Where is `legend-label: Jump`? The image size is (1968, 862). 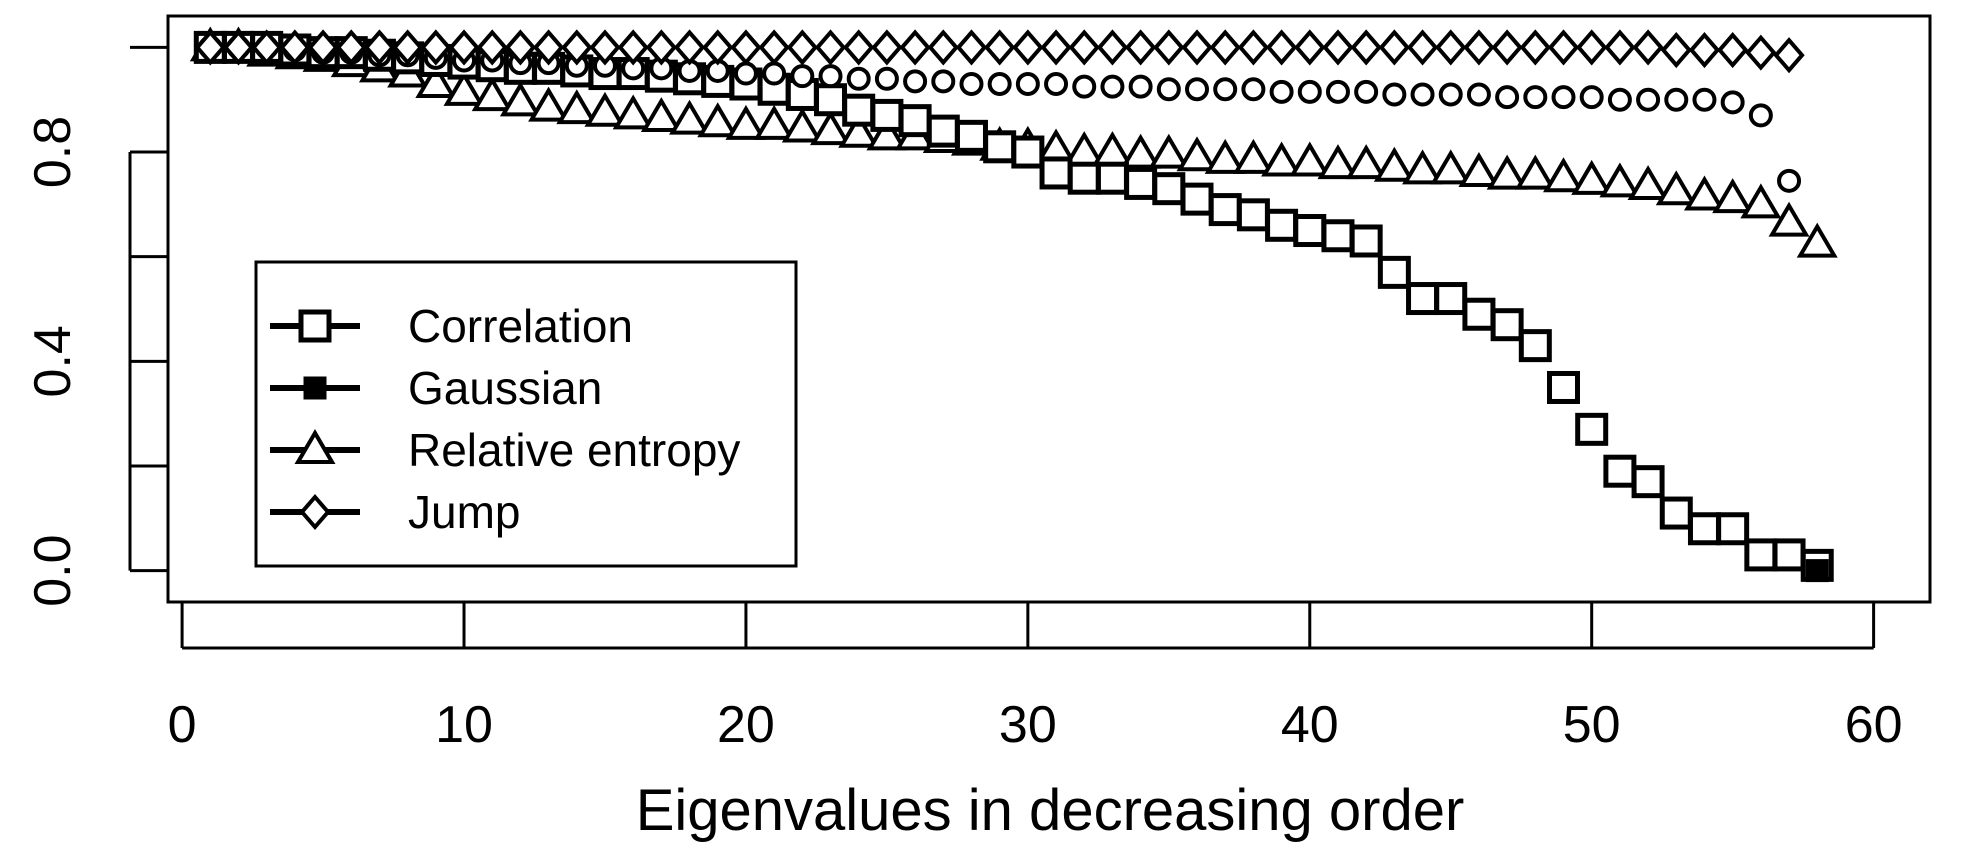 legend-label: Jump is located at coordinates (464, 512).